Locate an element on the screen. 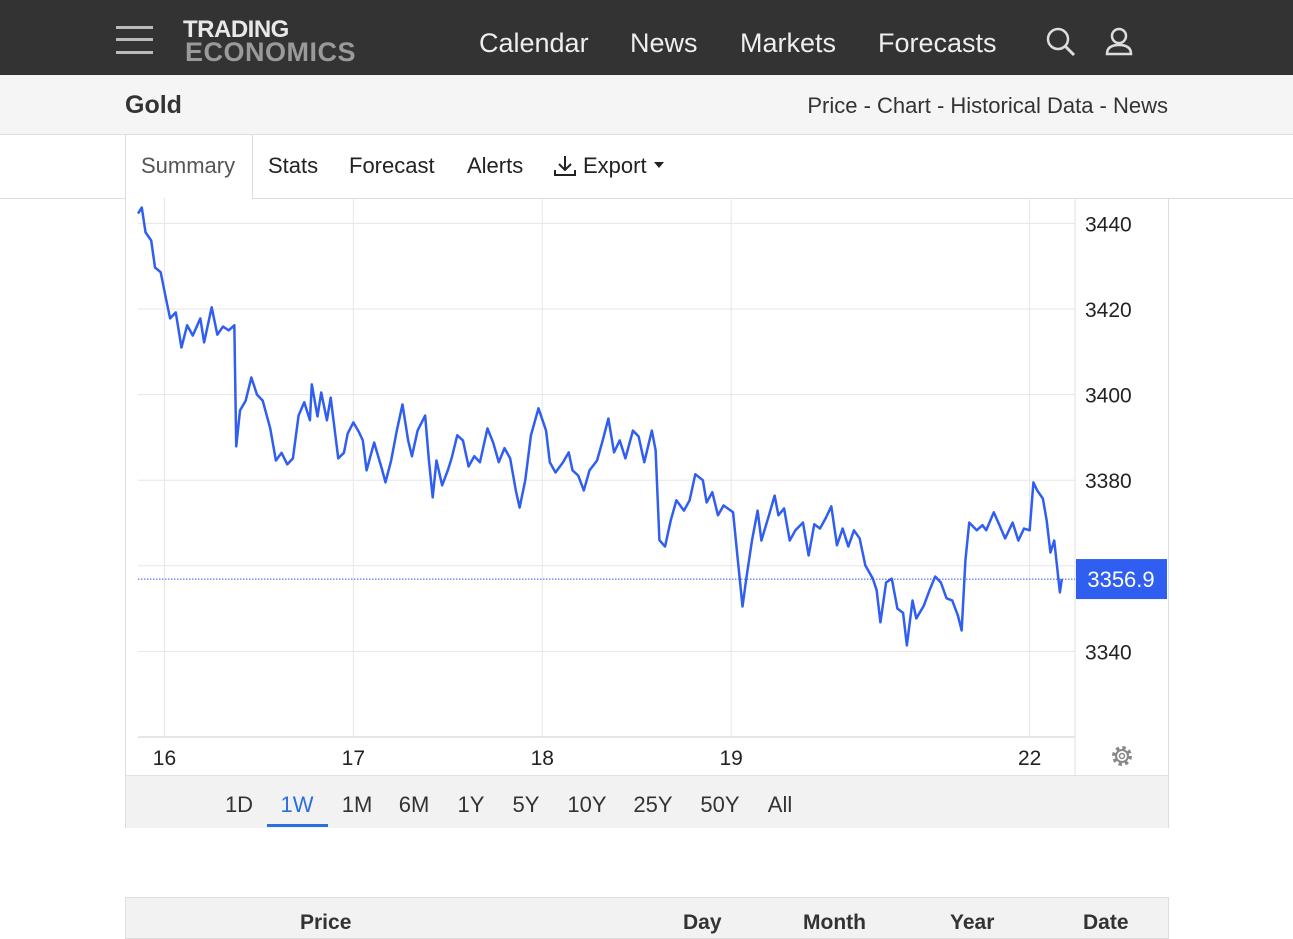  column-header: Price is located at coordinates (326, 922).